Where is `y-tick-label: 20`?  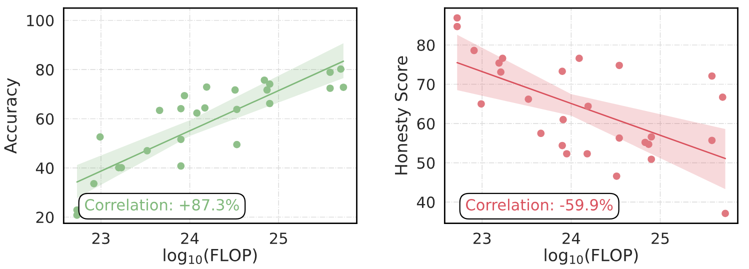
y-tick-label: 20 is located at coordinates (45, 218).